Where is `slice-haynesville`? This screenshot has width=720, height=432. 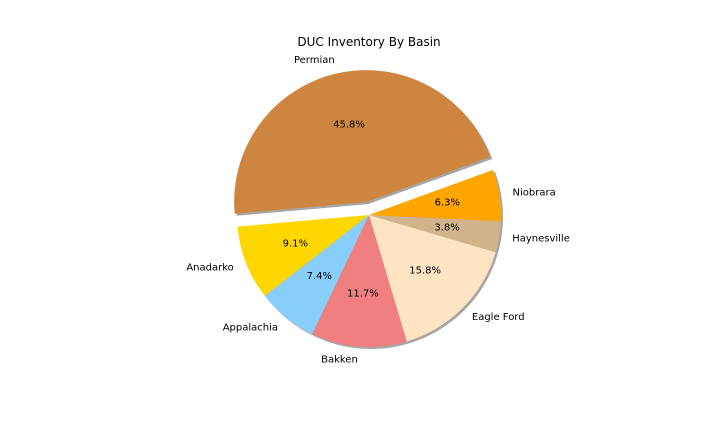
slice-haynesville is located at coordinates (435, 234).